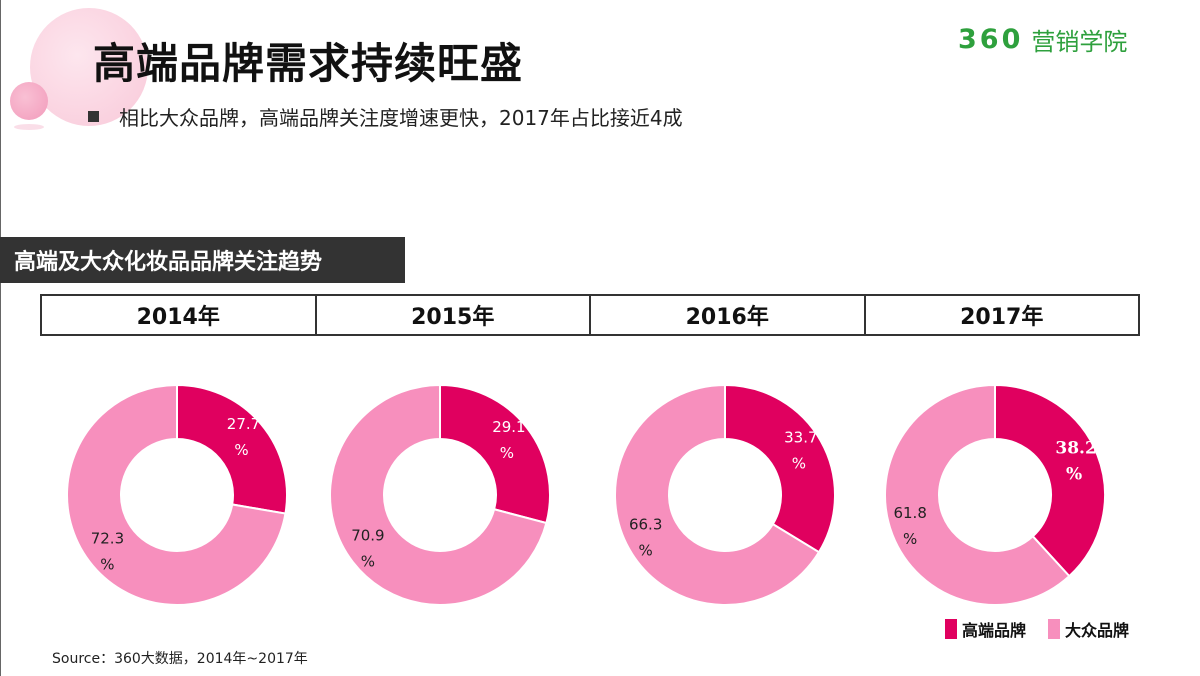 The image size is (1200, 676). What do you see at coordinates (1079, 42) in the screenshot?
I see `logo-text: 营销学院` at bounding box center [1079, 42].